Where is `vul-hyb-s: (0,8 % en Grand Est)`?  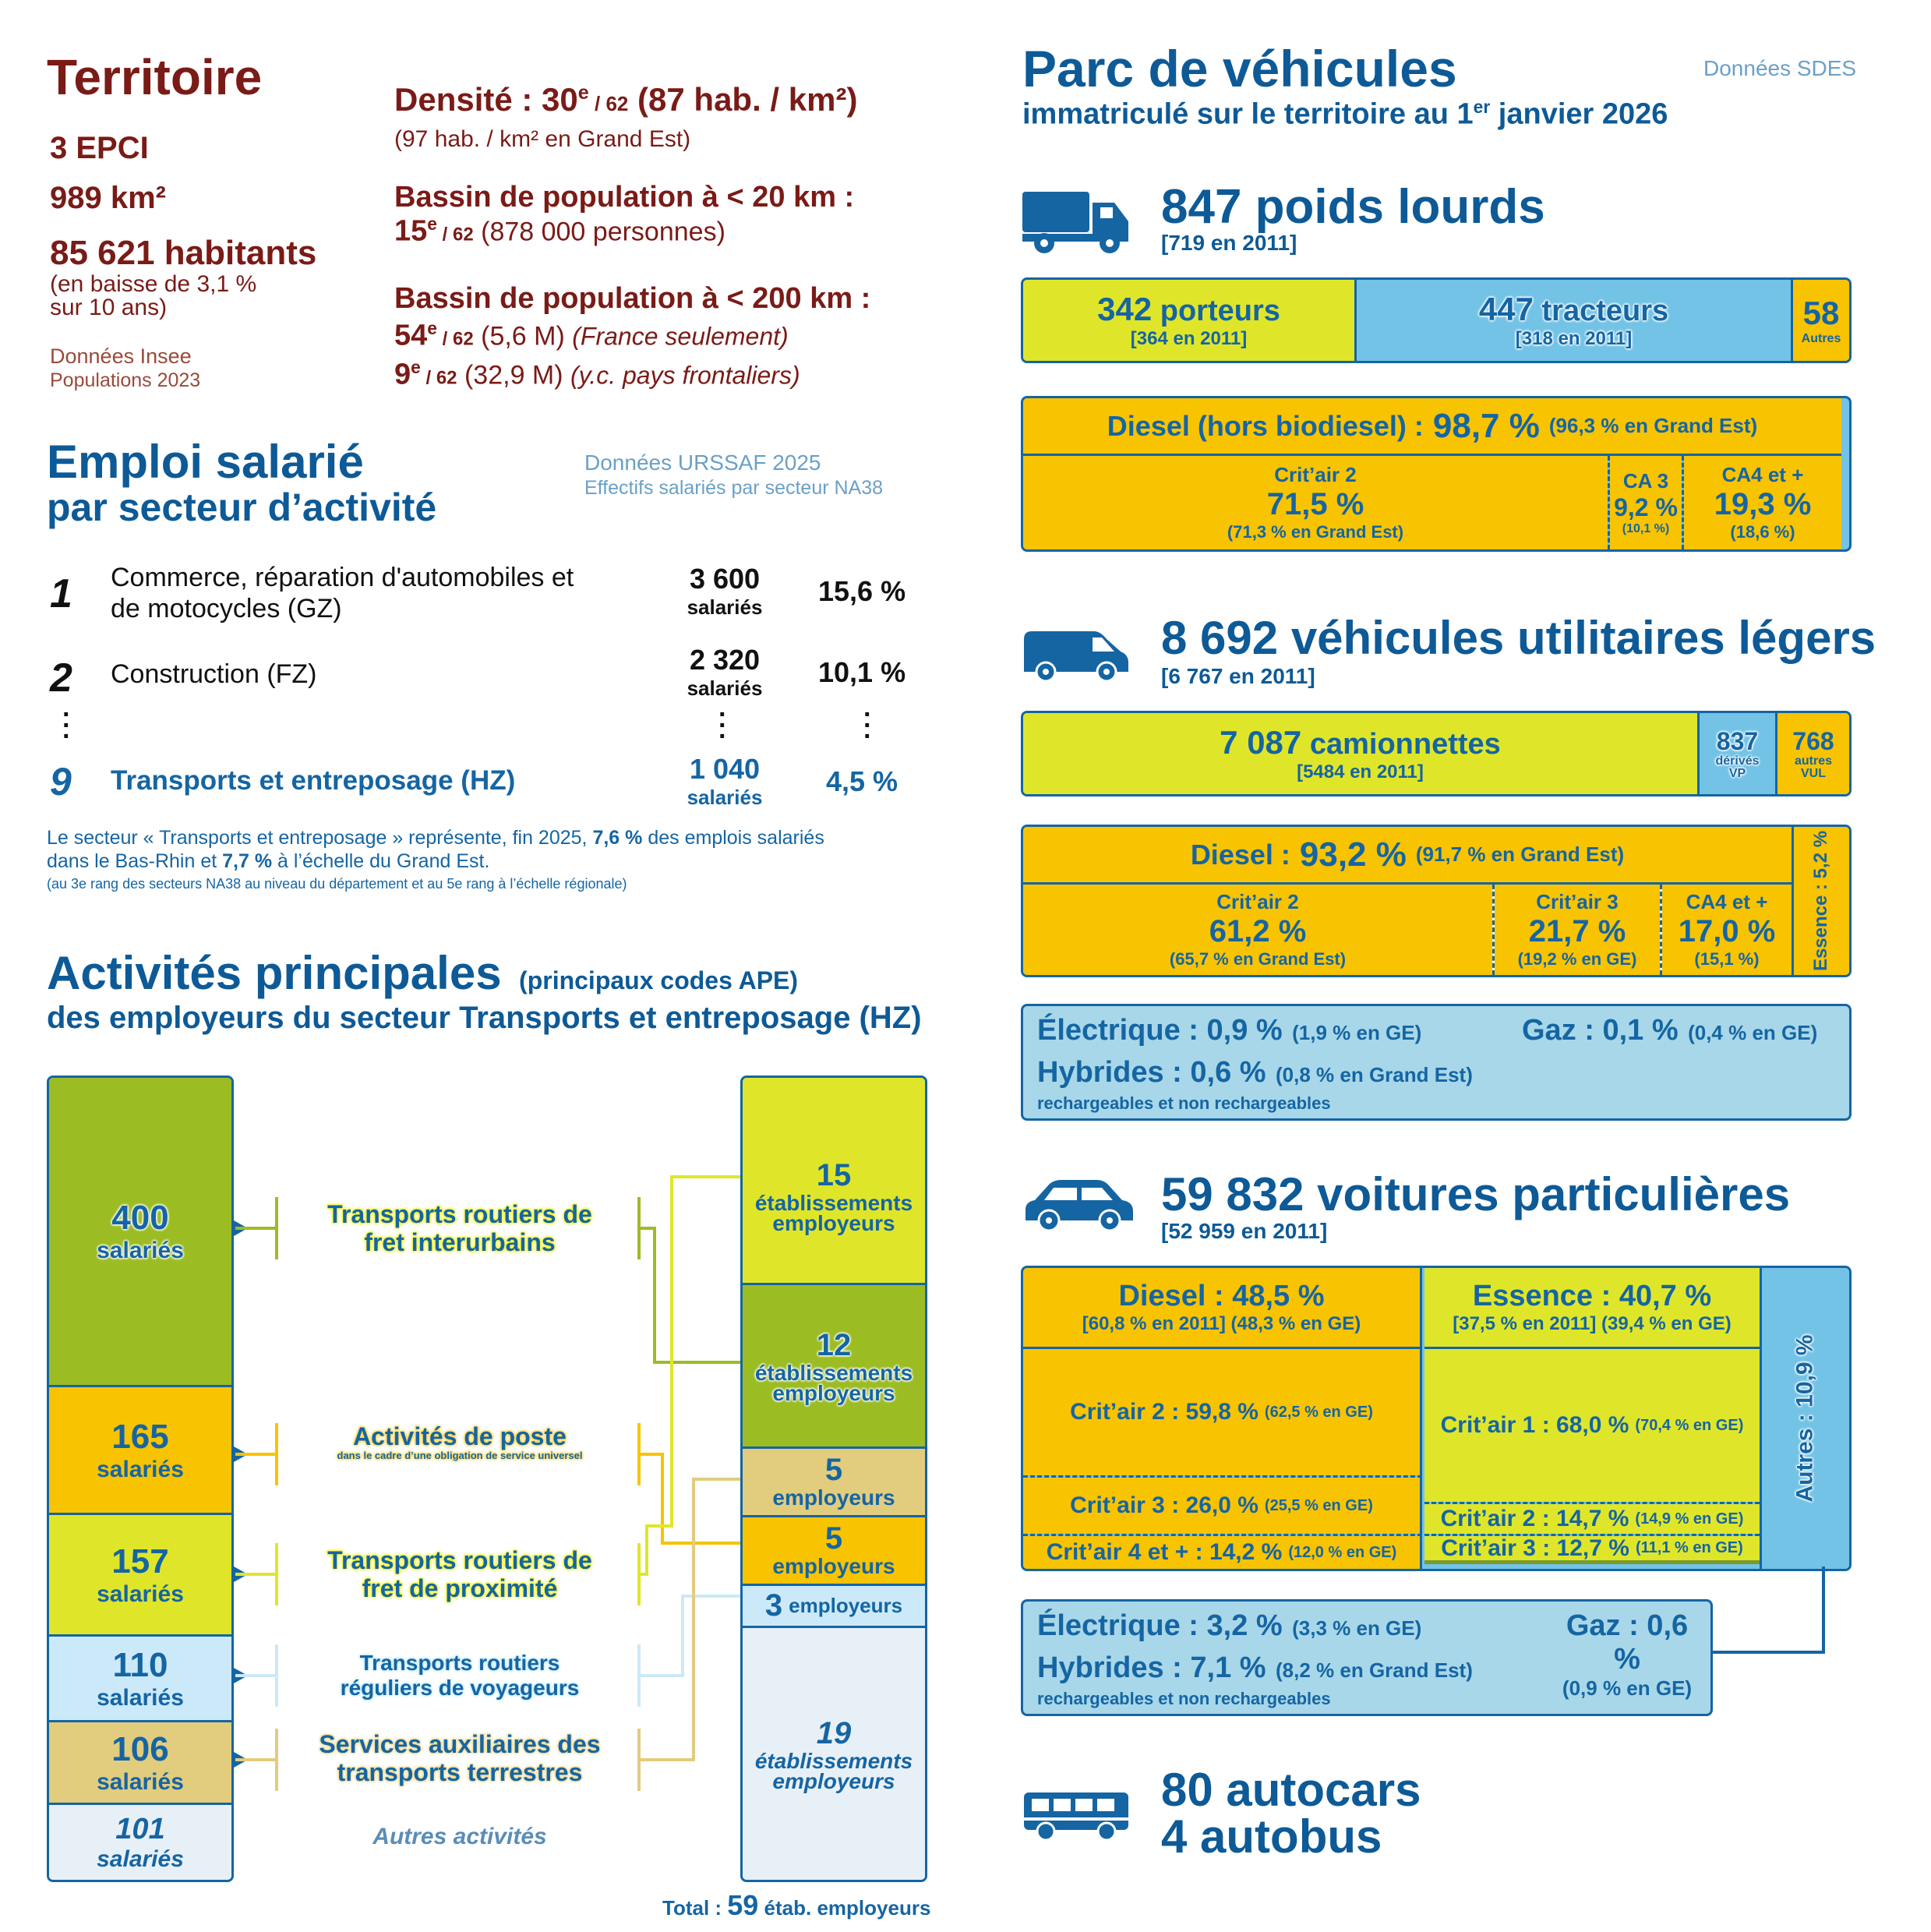 vul-hyb-s: (0,8 % en Grand Est) is located at coordinates (1375, 1074).